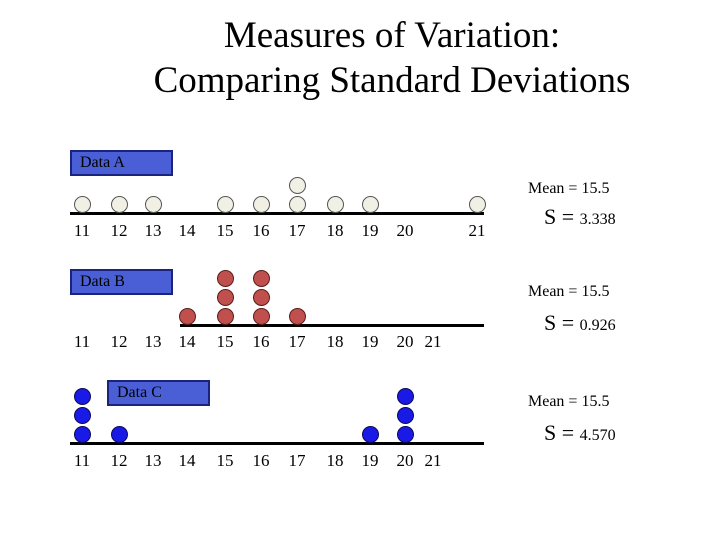  I want to click on title-line-1: Measures of Variation:, so click(392, 35).